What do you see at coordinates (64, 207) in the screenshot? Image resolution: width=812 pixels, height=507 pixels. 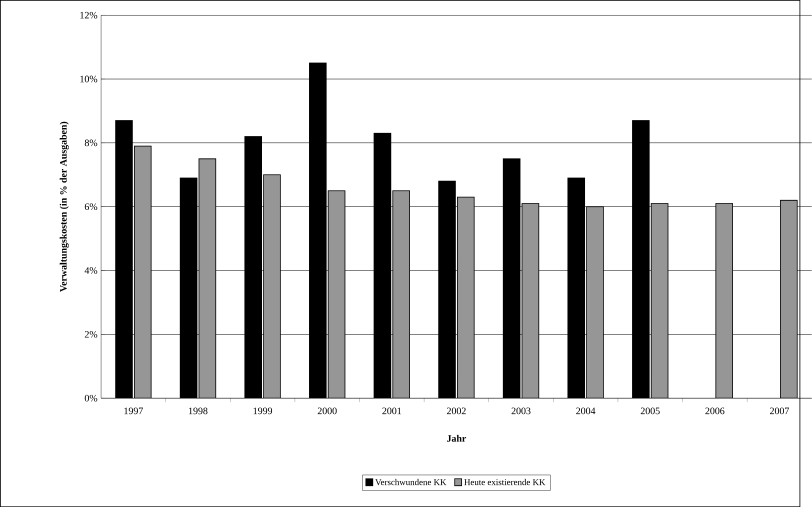 I see `y-axis-title: Verwaltungskosten (in % der Ausgaben)` at bounding box center [64, 207].